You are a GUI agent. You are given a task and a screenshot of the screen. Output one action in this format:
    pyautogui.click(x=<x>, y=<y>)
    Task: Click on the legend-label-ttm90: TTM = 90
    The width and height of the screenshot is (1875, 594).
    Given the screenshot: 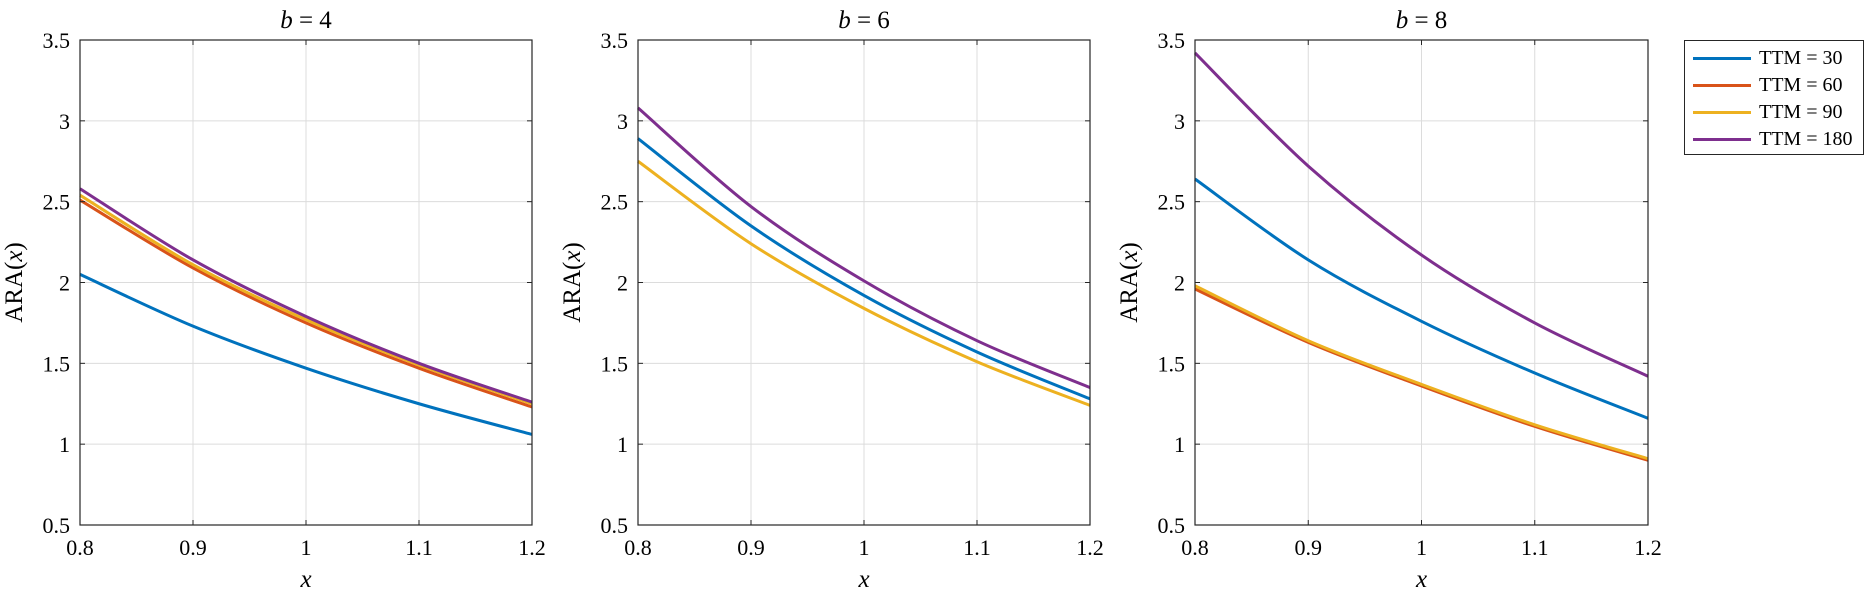 What is the action you would take?
    pyautogui.click(x=1801, y=112)
    